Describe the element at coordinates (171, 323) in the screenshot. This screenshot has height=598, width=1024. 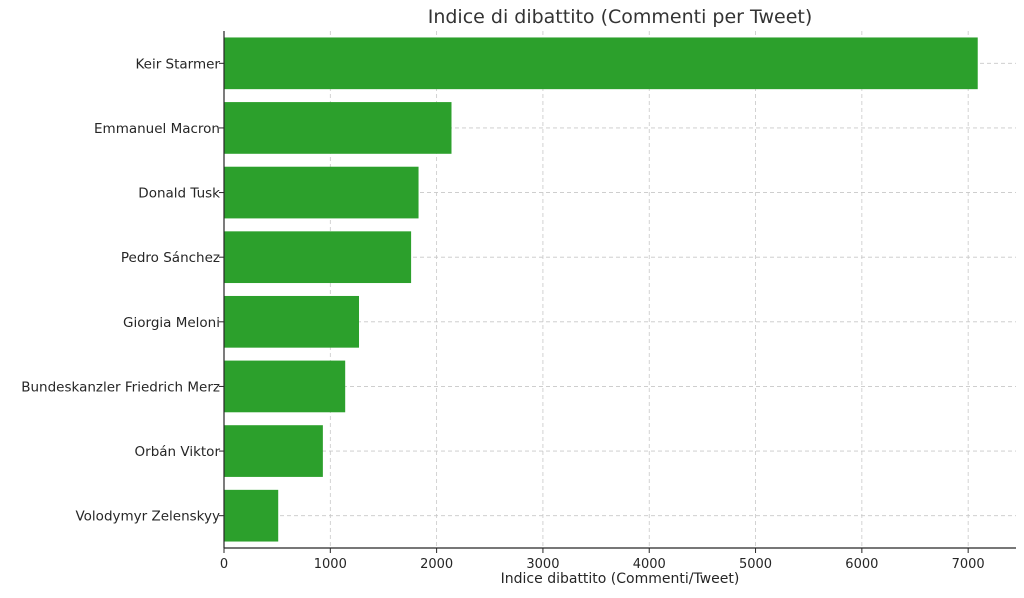
I see `category-label: Giorgia Meloni` at that location.